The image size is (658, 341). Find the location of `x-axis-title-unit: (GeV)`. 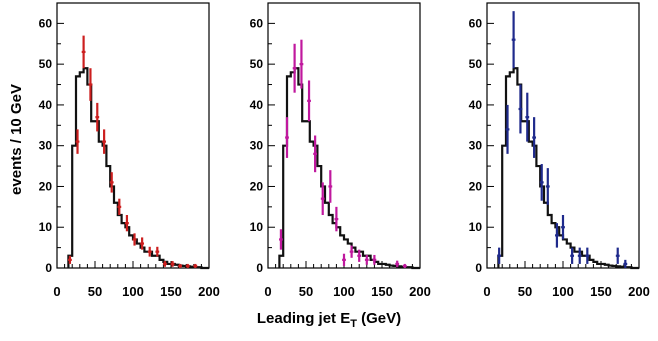

x-axis-title-unit: (GeV) is located at coordinates (381, 318).